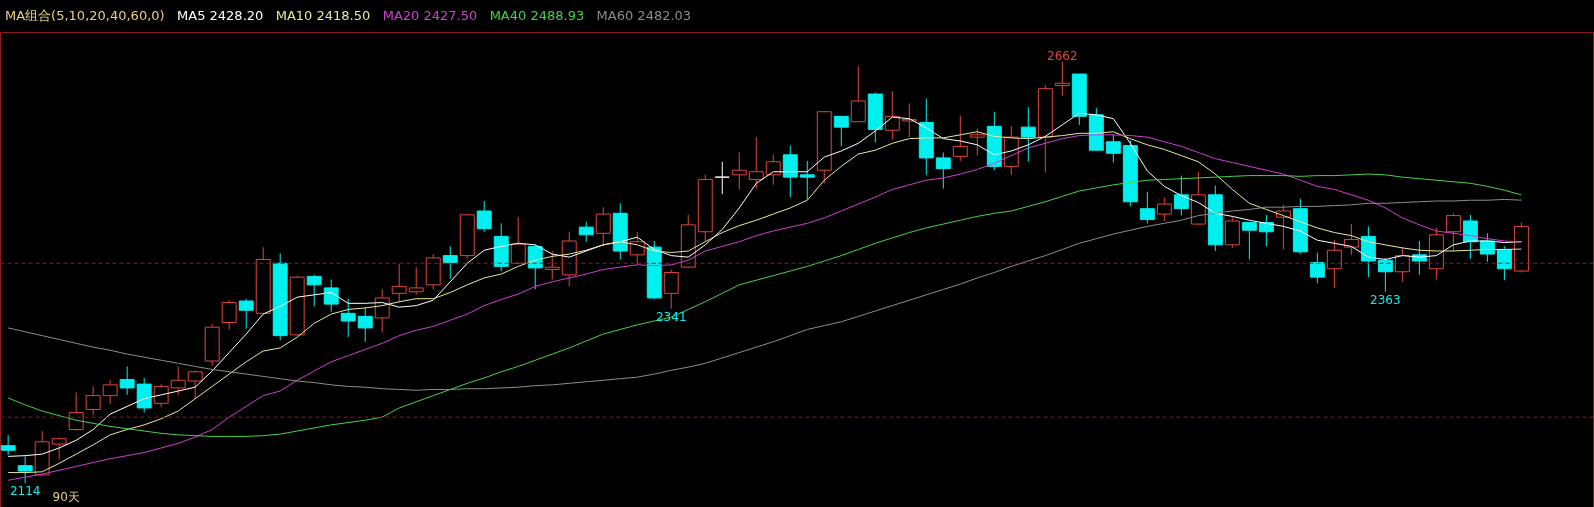 The width and height of the screenshot is (1594, 507). What do you see at coordinates (1385, 299) in the screenshot?
I see `annotation: 2363` at bounding box center [1385, 299].